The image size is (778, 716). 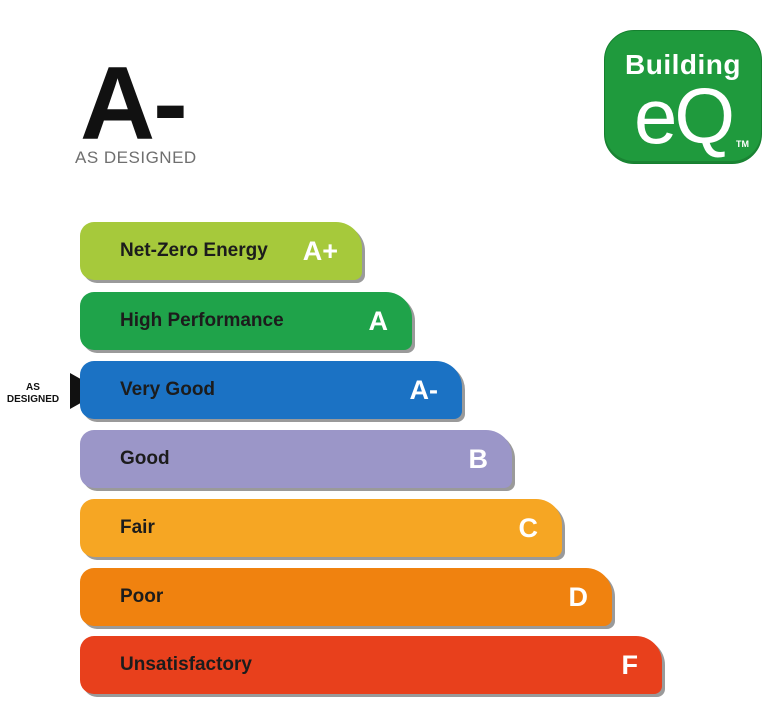 I want to click on scale-letter: A-, so click(x=424, y=390).